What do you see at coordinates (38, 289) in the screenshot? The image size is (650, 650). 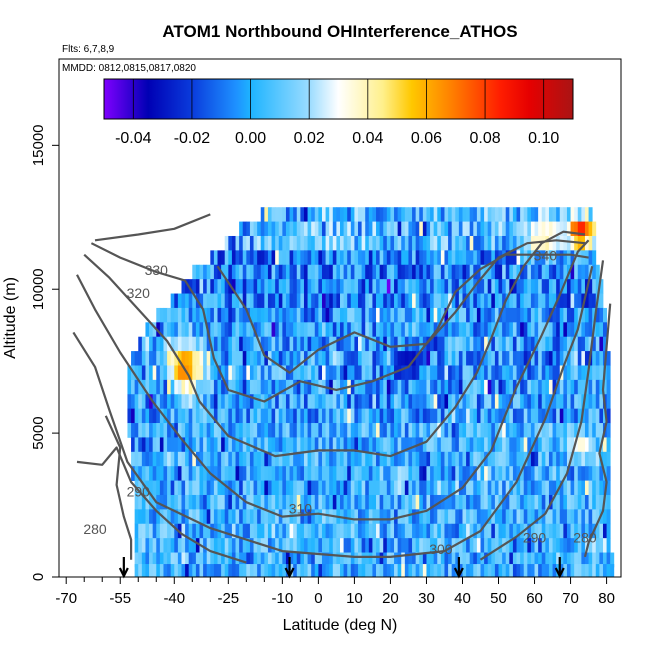 I see `y-tick-label: 10000` at bounding box center [38, 289].